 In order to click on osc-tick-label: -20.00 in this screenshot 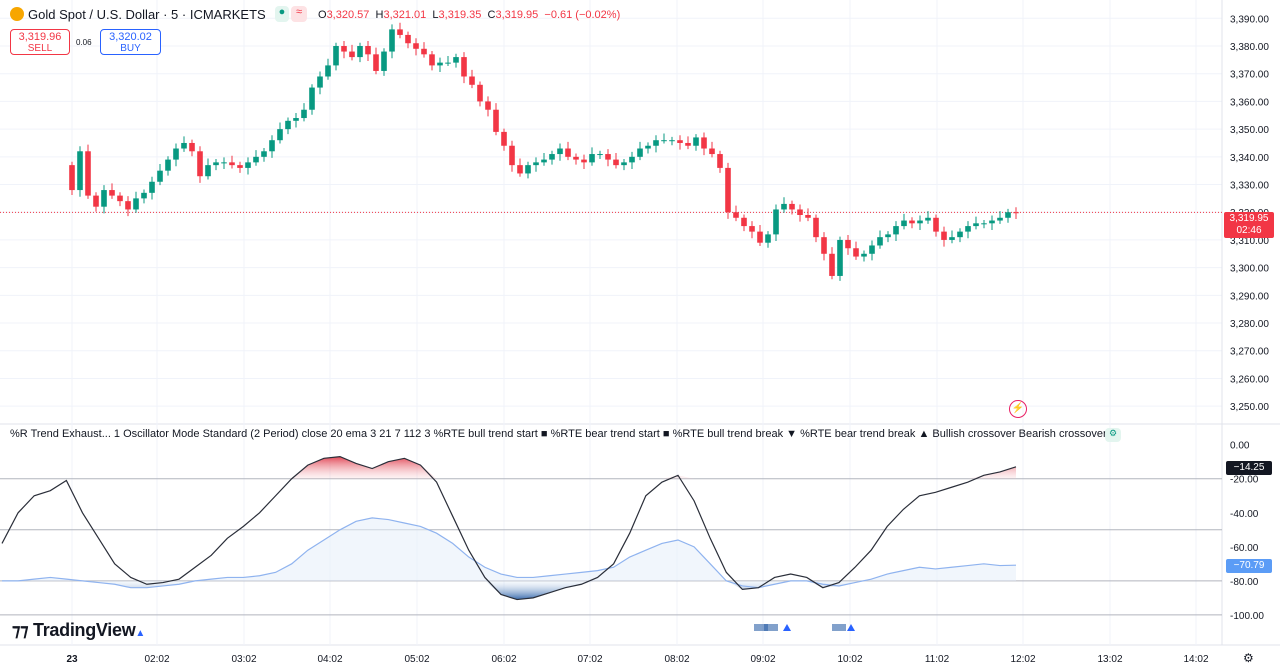, I will do `click(1244, 480)`.